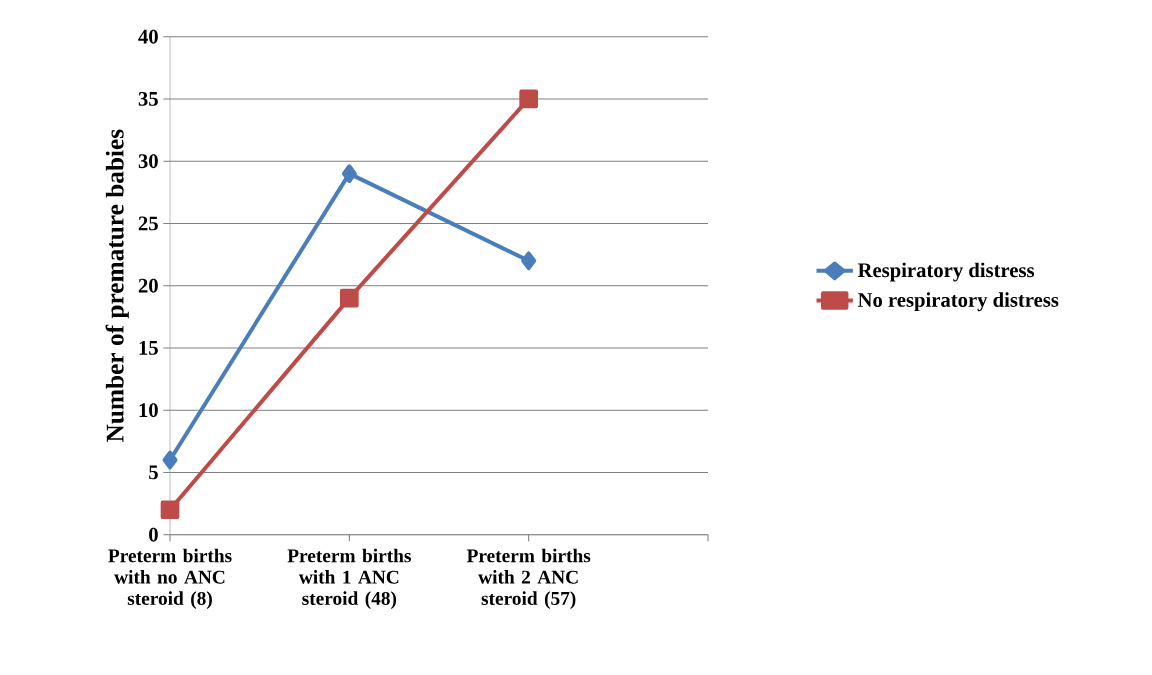  What do you see at coordinates (148, 348) in the screenshot?
I see `y-tick-label: 15` at bounding box center [148, 348].